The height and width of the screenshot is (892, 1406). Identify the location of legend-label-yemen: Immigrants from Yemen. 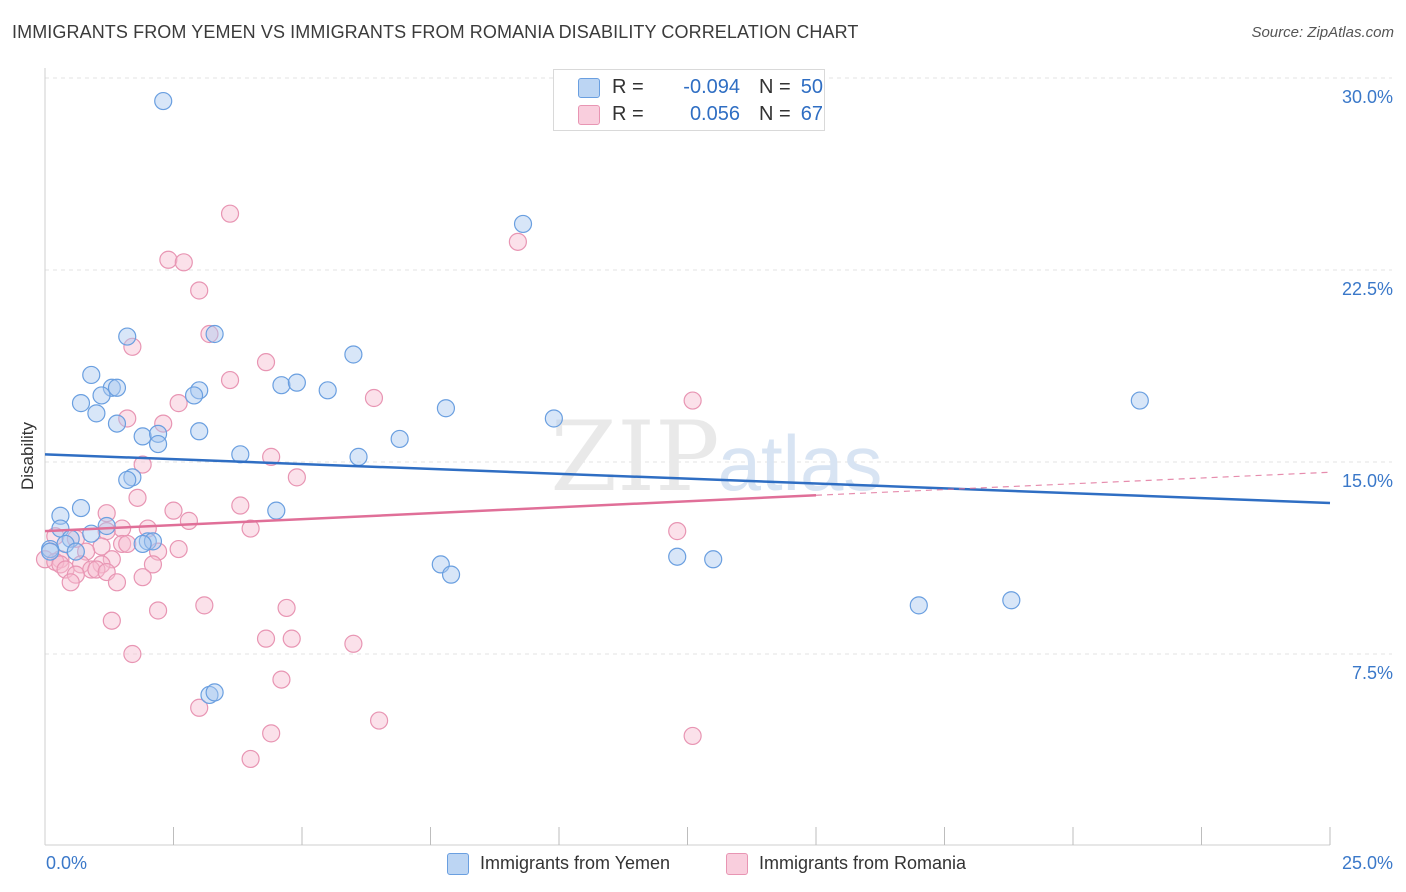
(575, 863).